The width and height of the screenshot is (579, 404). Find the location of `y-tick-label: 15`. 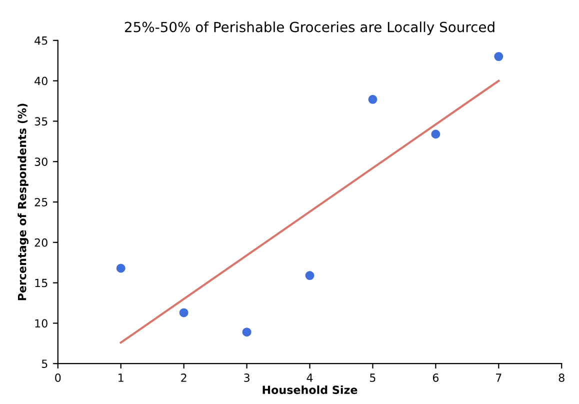

y-tick-label: 15 is located at coordinates (41, 283).